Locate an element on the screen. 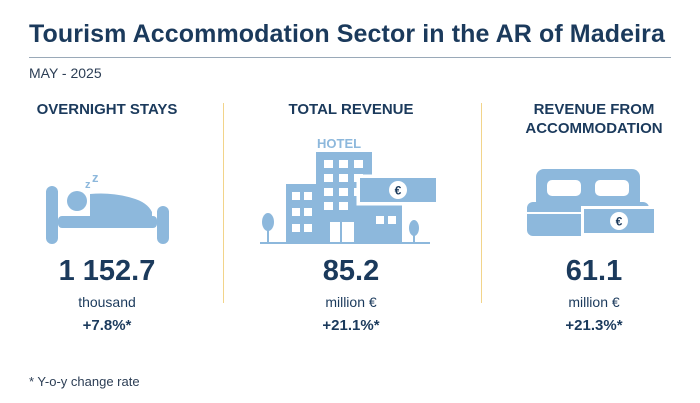 The width and height of the screenshot is (700, 403). indicator-heading: TOTAL REVENUE is located at coordinates (351, 109).